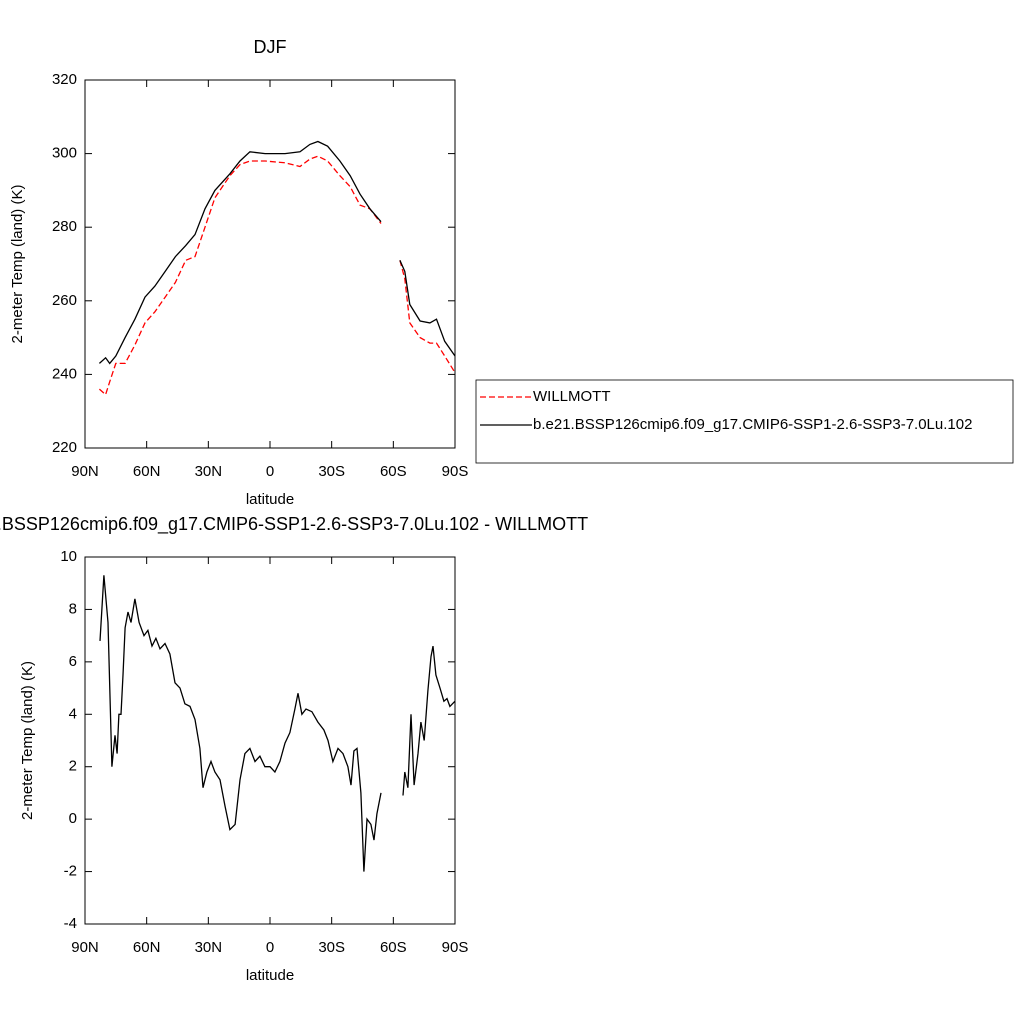  What do you see at coordinates (572, 396) in the screenshot?
I see `legend-label: WILLMOTT` at bounding box center [572, 396].